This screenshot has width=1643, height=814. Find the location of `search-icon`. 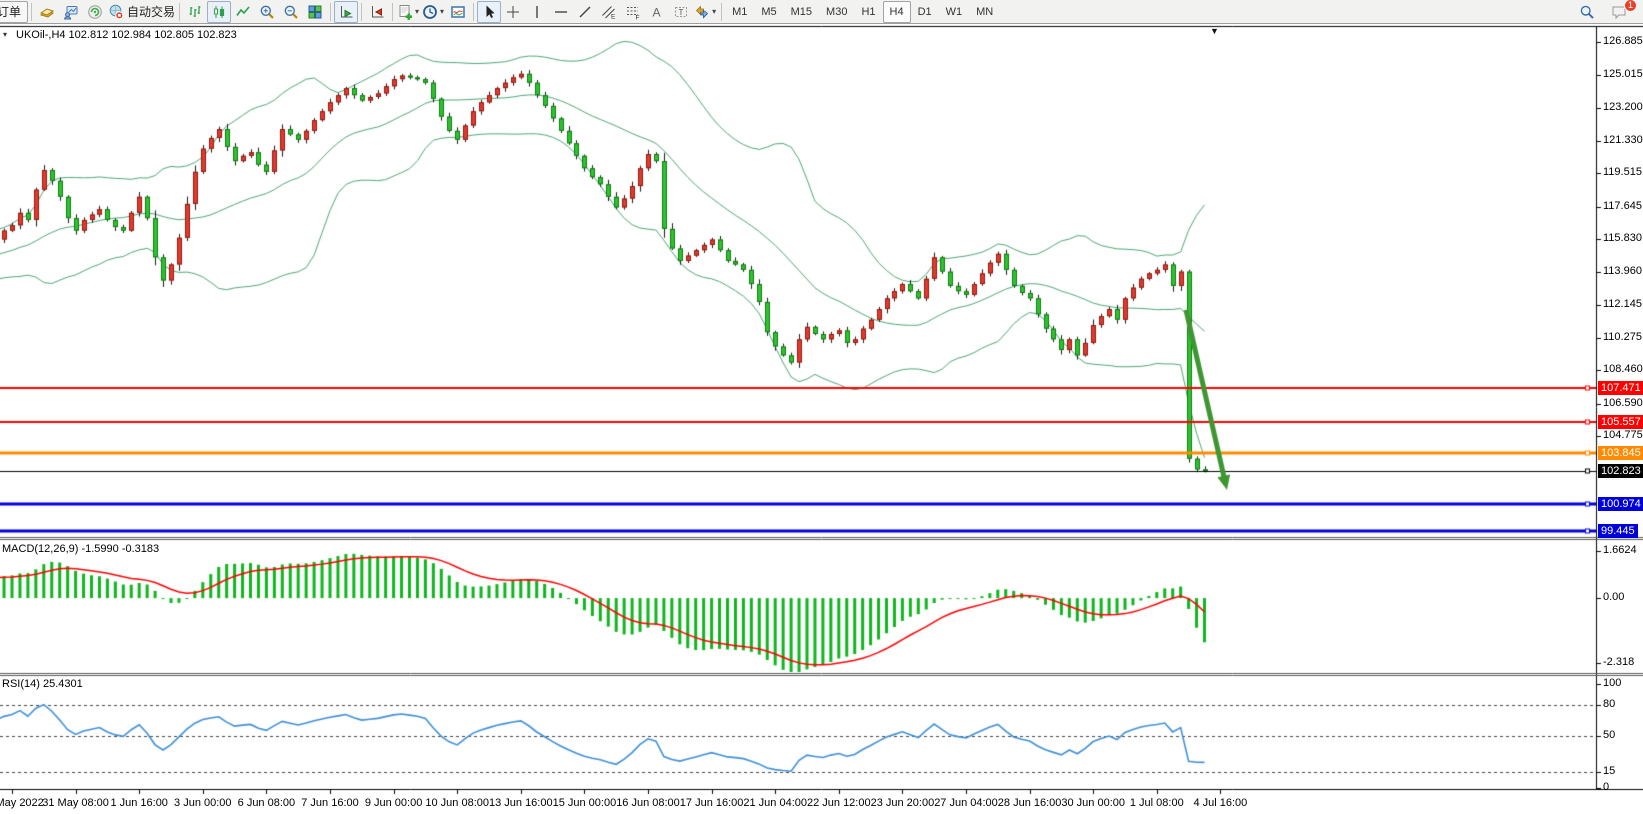

search-icon is located at coordinates (1587, 12).